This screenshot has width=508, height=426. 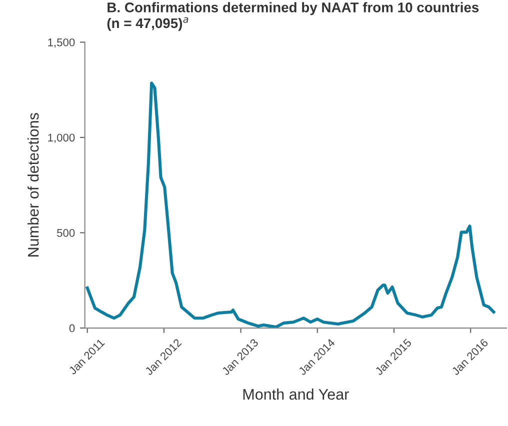 I want to click on x-axis-title: Month and Year, so click(x=296, y=394).